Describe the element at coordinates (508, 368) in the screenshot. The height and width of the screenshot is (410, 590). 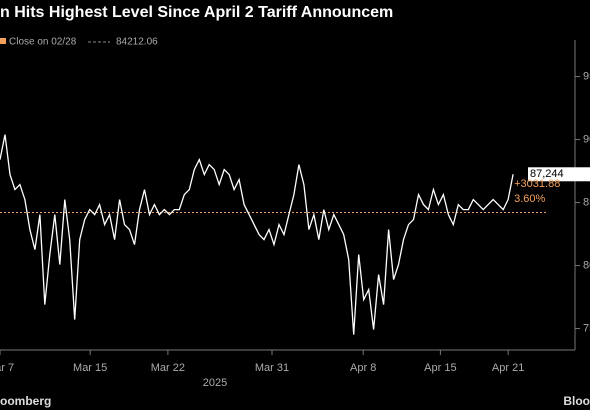
I see `x-tick-label: Apr 21` at that location.